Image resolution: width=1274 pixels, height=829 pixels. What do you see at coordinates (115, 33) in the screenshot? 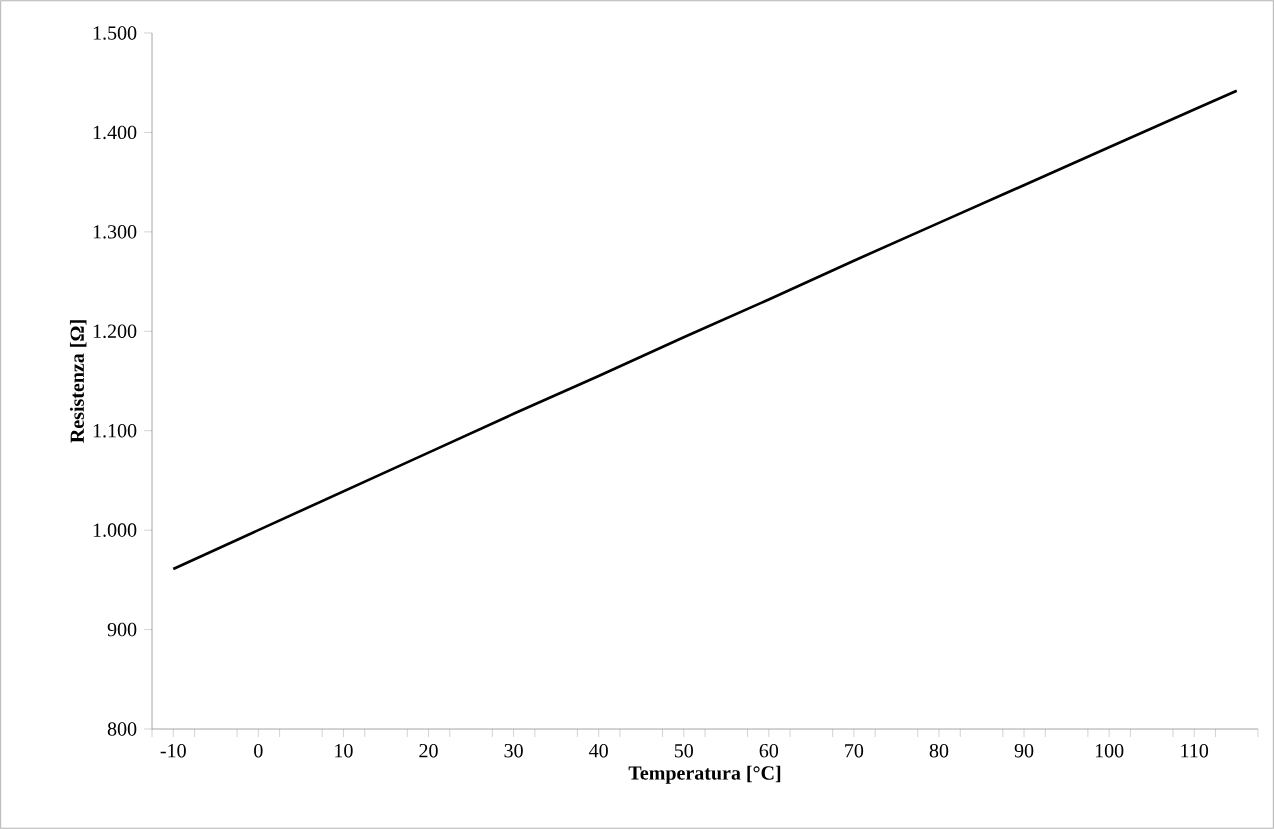
I see `y-tick-label: 1.500` at bounding box center [115, 33].